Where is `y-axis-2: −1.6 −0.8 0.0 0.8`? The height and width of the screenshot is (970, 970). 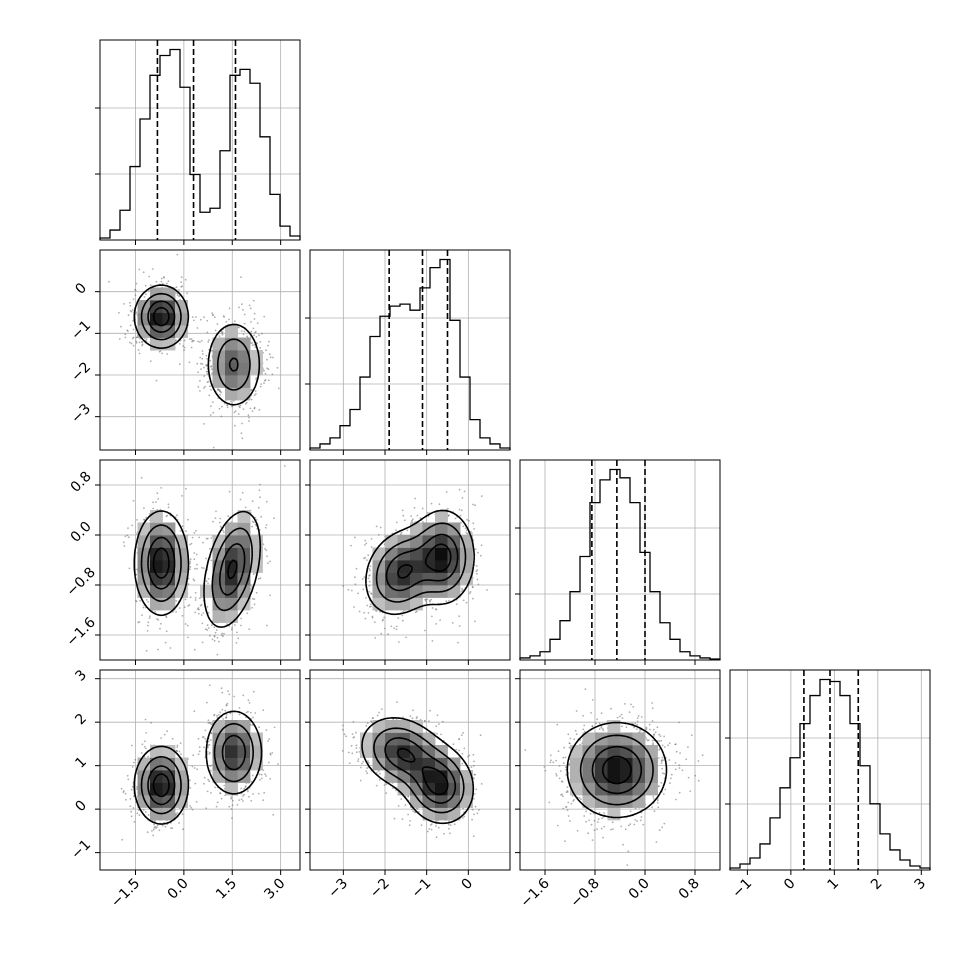 y-axis-2: −1.6 −0.8 0.0 0.8 is located at coordinates (81, 559).